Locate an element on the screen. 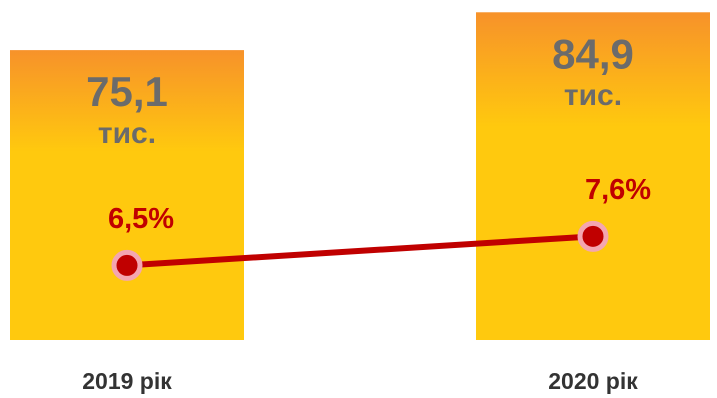 The image size is (717, 398). category-label: 2020 рік is located at coordinates (593, 381).